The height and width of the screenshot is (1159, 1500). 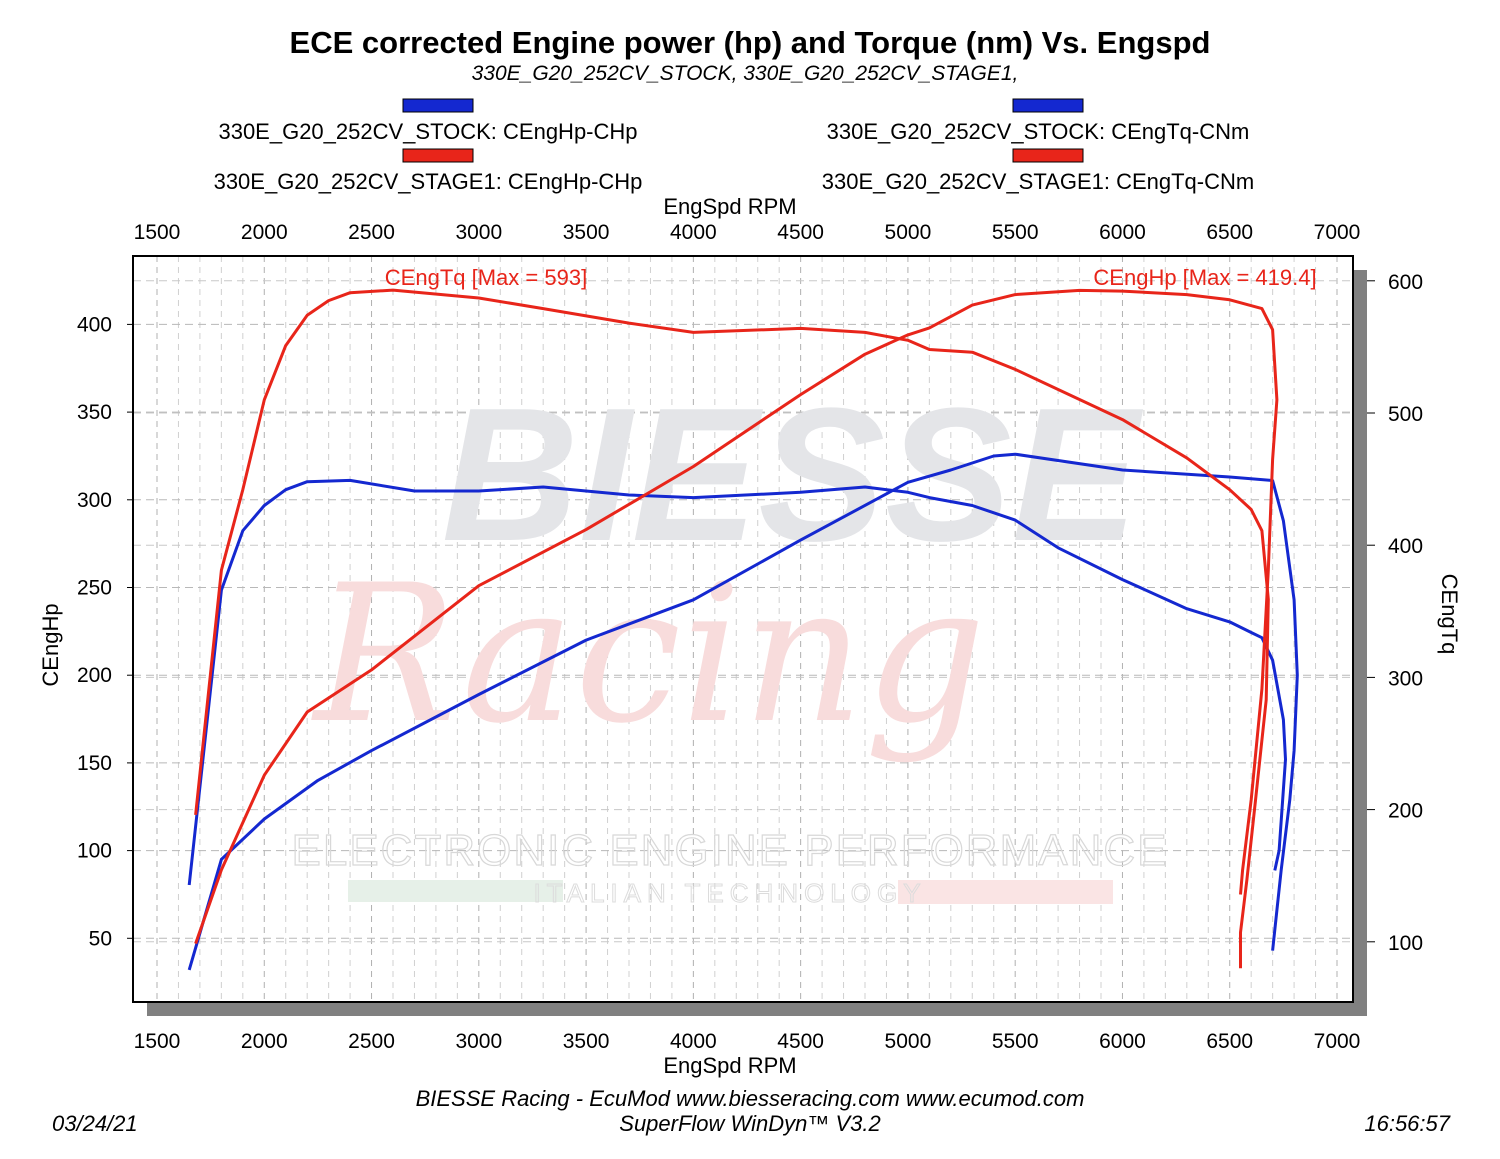 I want to click on watermark-green-bar, so click(x=455, y=891).